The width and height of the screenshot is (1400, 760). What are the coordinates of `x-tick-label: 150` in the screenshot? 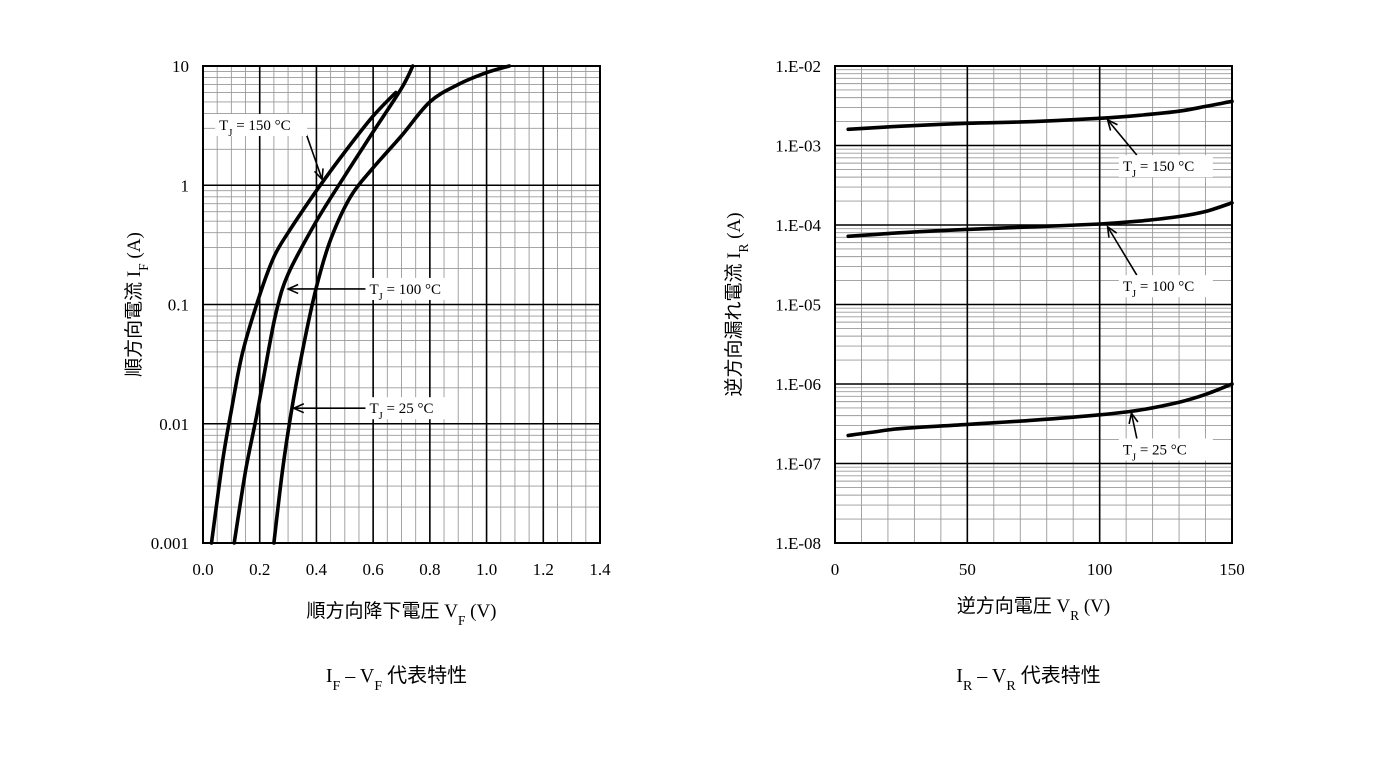 It's located at (1232, 569).